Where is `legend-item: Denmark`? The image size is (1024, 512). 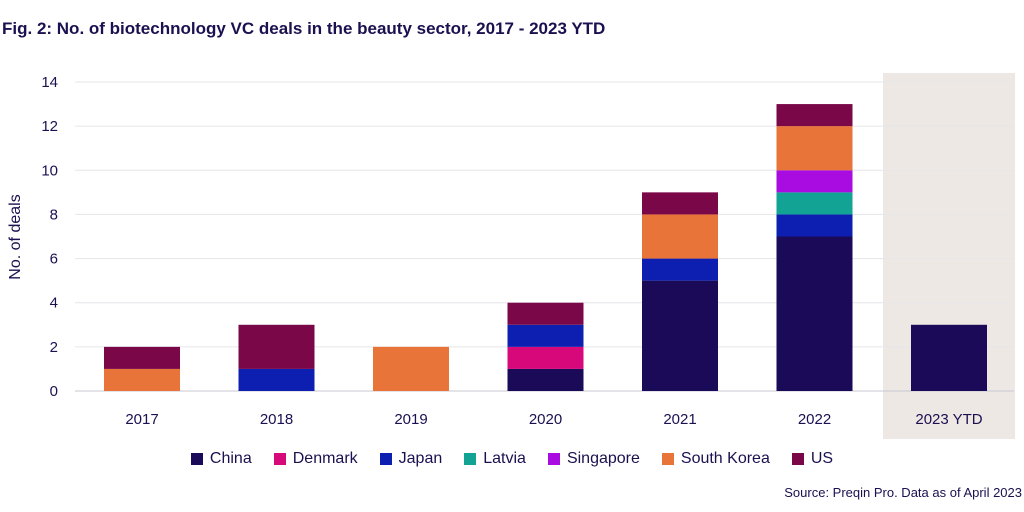 legend-item: Denmark is located at coordinates (315, 459).